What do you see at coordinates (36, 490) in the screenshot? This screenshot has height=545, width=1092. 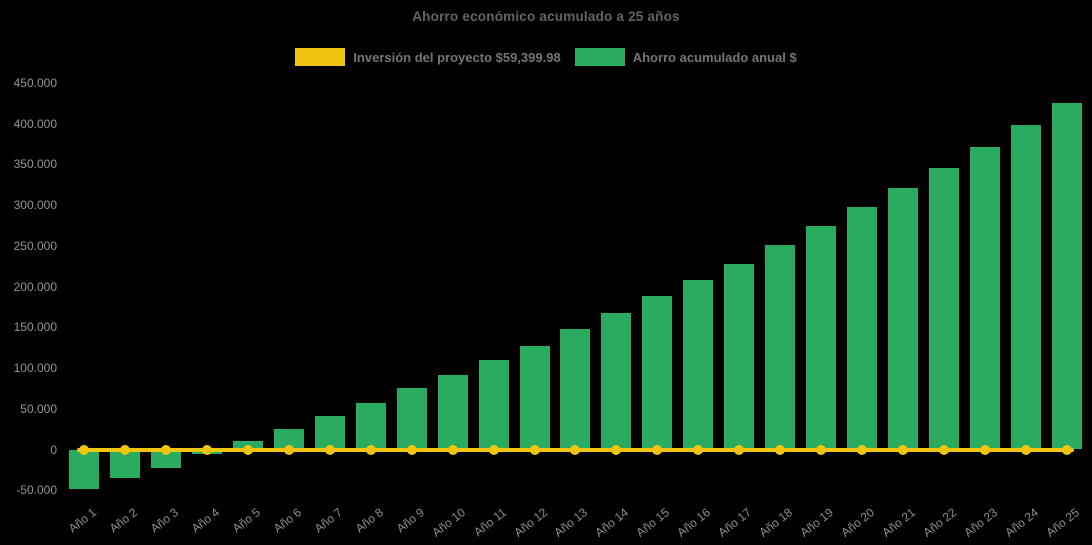 I see `y-tick-label: -50.000` at bounding box center [36, 490].